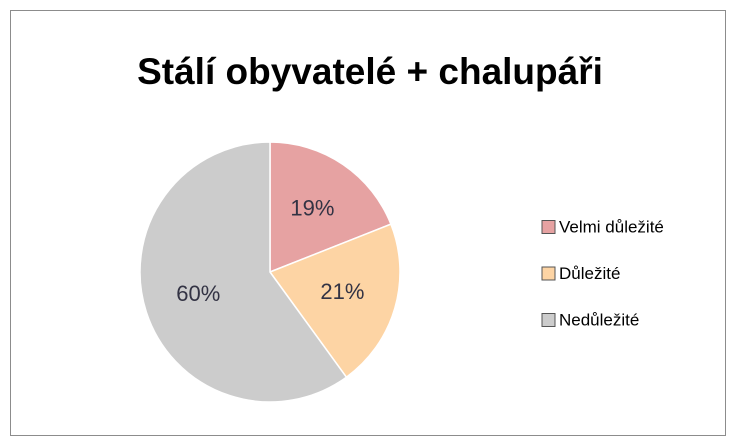  What do you see at coordinates (611, 226) in the screenshot?
I see `legend-label: Velmi důležité` at bounding box center [611, 226].